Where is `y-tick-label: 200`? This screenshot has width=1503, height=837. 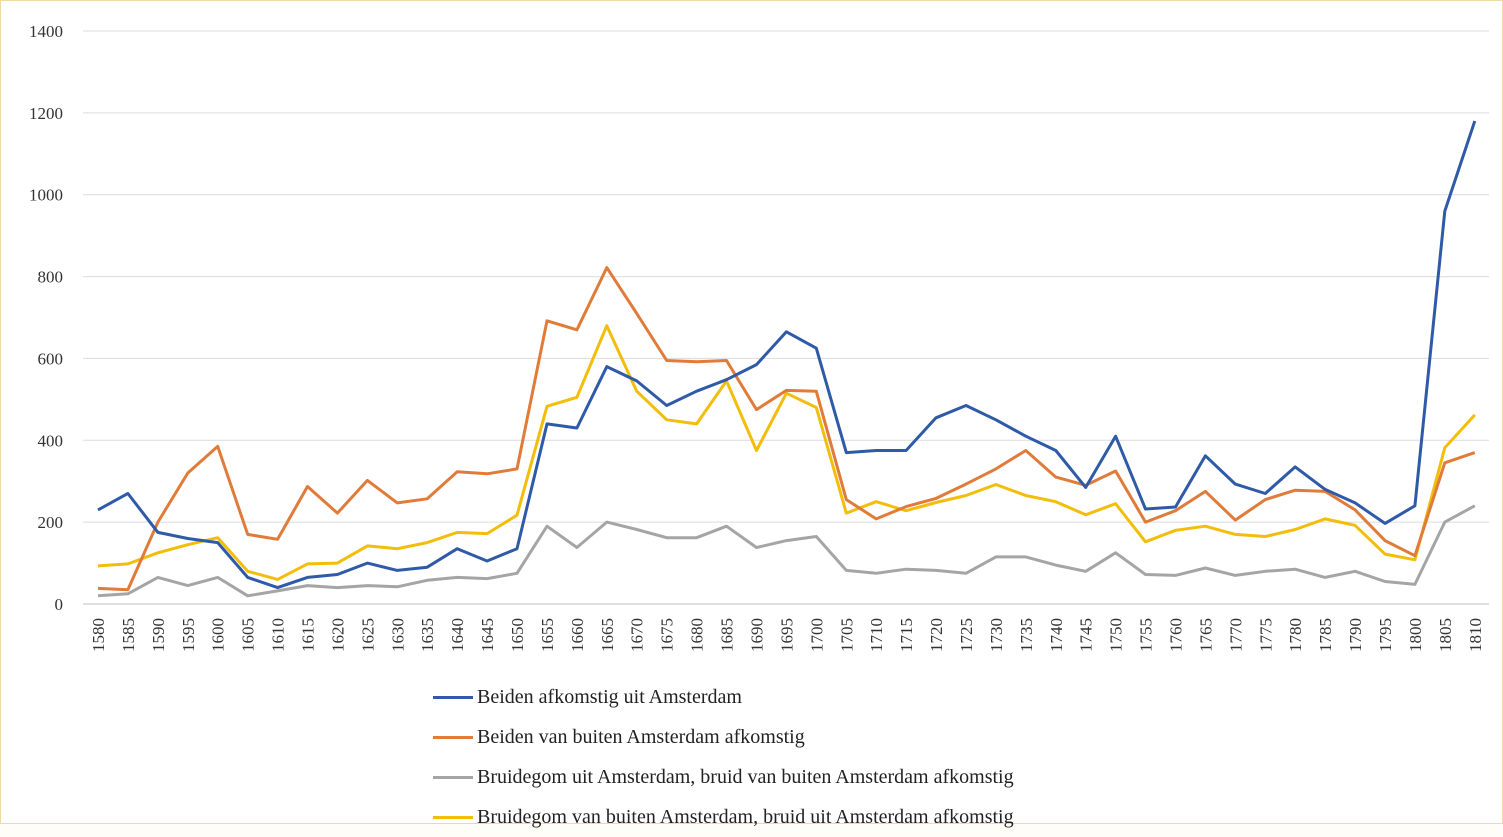
y-tick-label: 200 is located at coordinates (51, 522).